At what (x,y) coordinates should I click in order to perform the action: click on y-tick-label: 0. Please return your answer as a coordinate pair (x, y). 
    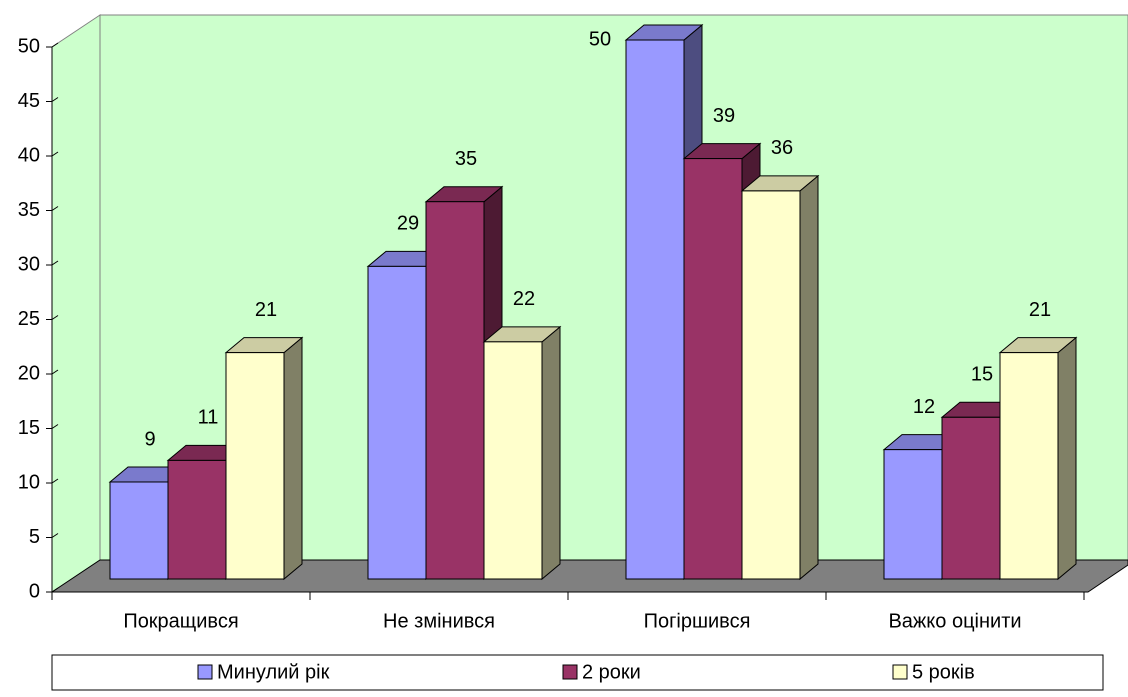
    Looking at the image, I should click on (34, 591).